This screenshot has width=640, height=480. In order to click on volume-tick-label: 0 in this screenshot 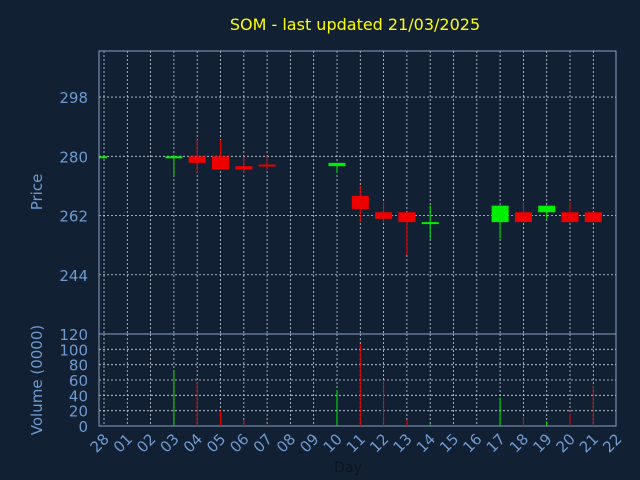, I will do `click(83, 427)`.